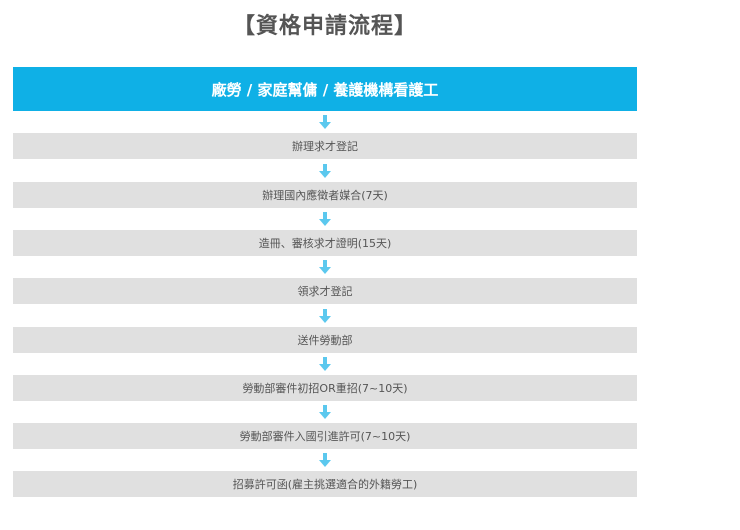 This screenshot has width=740, height=530. Describe the element at coordinates (325, 436) in the screenshot. I see `process-step: 勞動部審件入國引進許可(7~10天)` at that location.